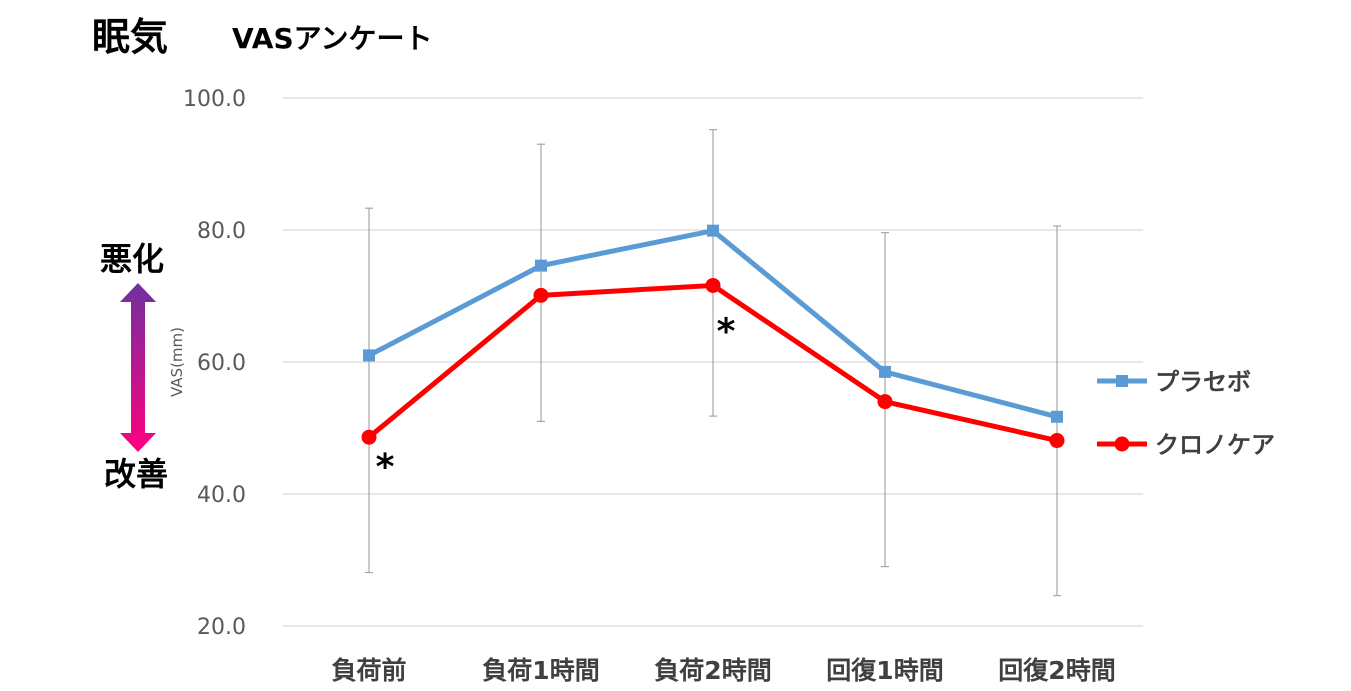 The height and width of the screenshot is (691, 1351). Describe the element at coordinates (540, 670) in the screenshot. I see `x-tick-label: 負荷1時間` at that location.